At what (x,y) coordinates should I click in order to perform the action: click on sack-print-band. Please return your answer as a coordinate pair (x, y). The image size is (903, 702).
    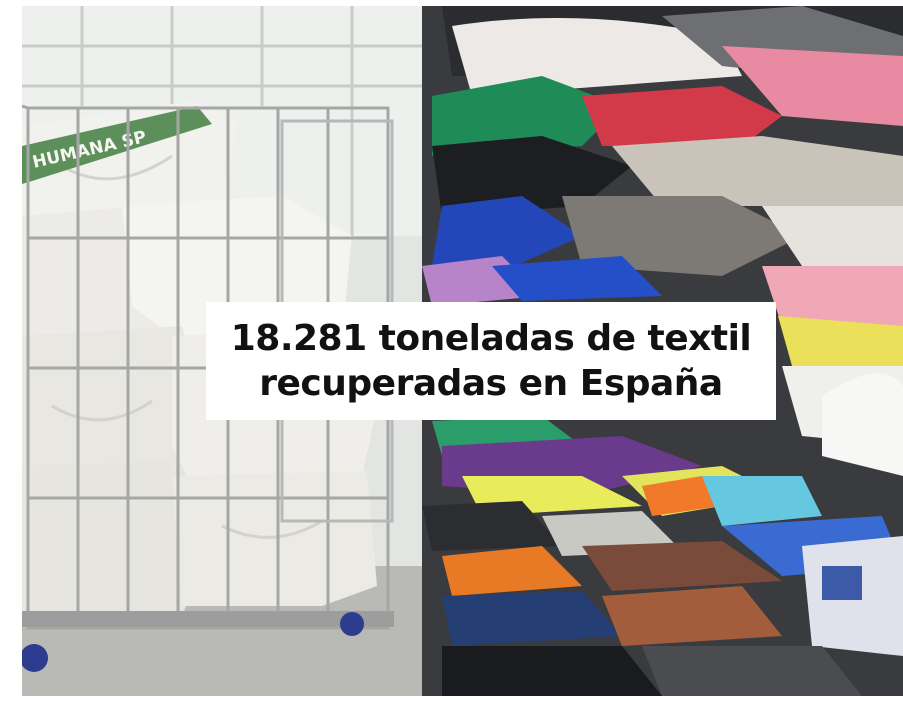
    Looking at the image, I should click on (117, 145).